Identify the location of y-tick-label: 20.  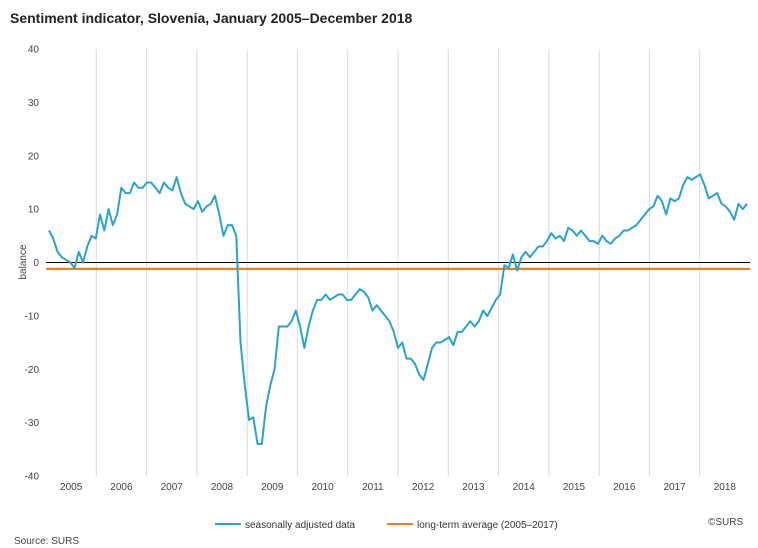
(34, 156).